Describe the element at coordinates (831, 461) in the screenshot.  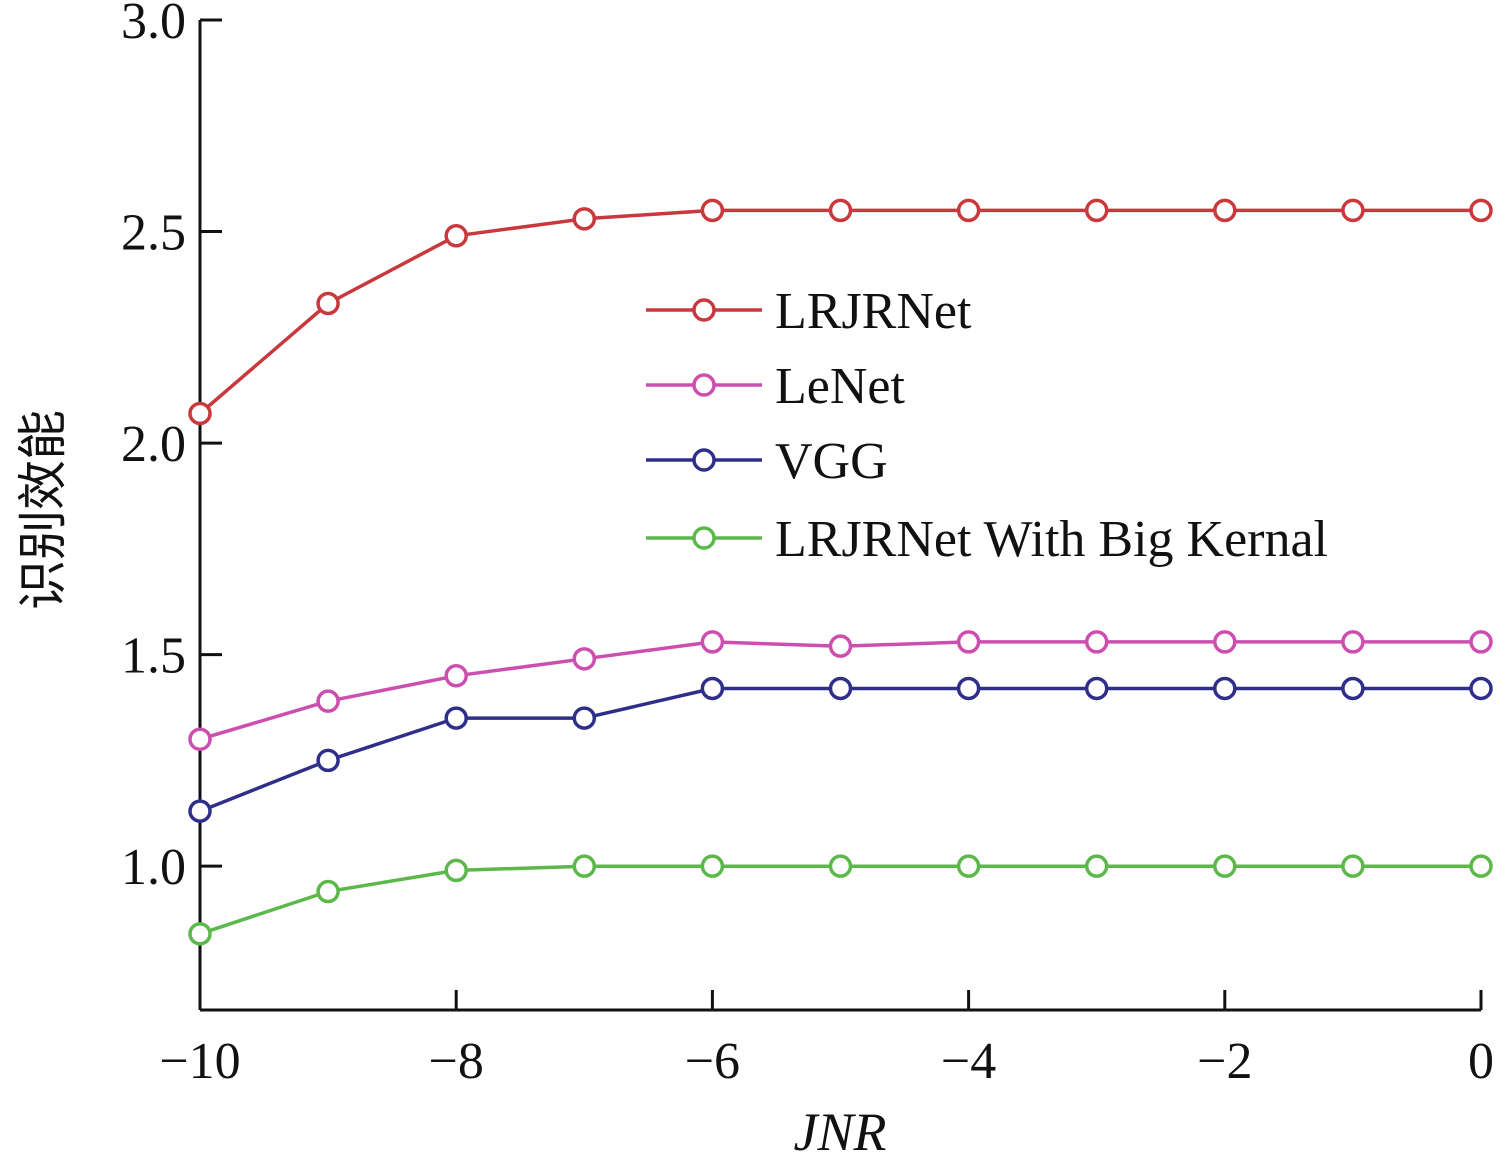
I see `legend-label: VGG` at that location.